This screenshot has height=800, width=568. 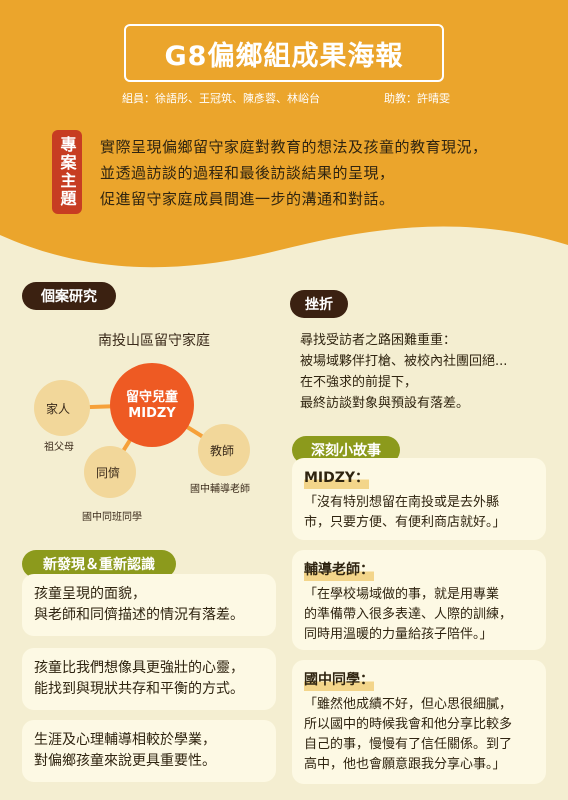 I want to click on child-node, so click(x=152, y=405).